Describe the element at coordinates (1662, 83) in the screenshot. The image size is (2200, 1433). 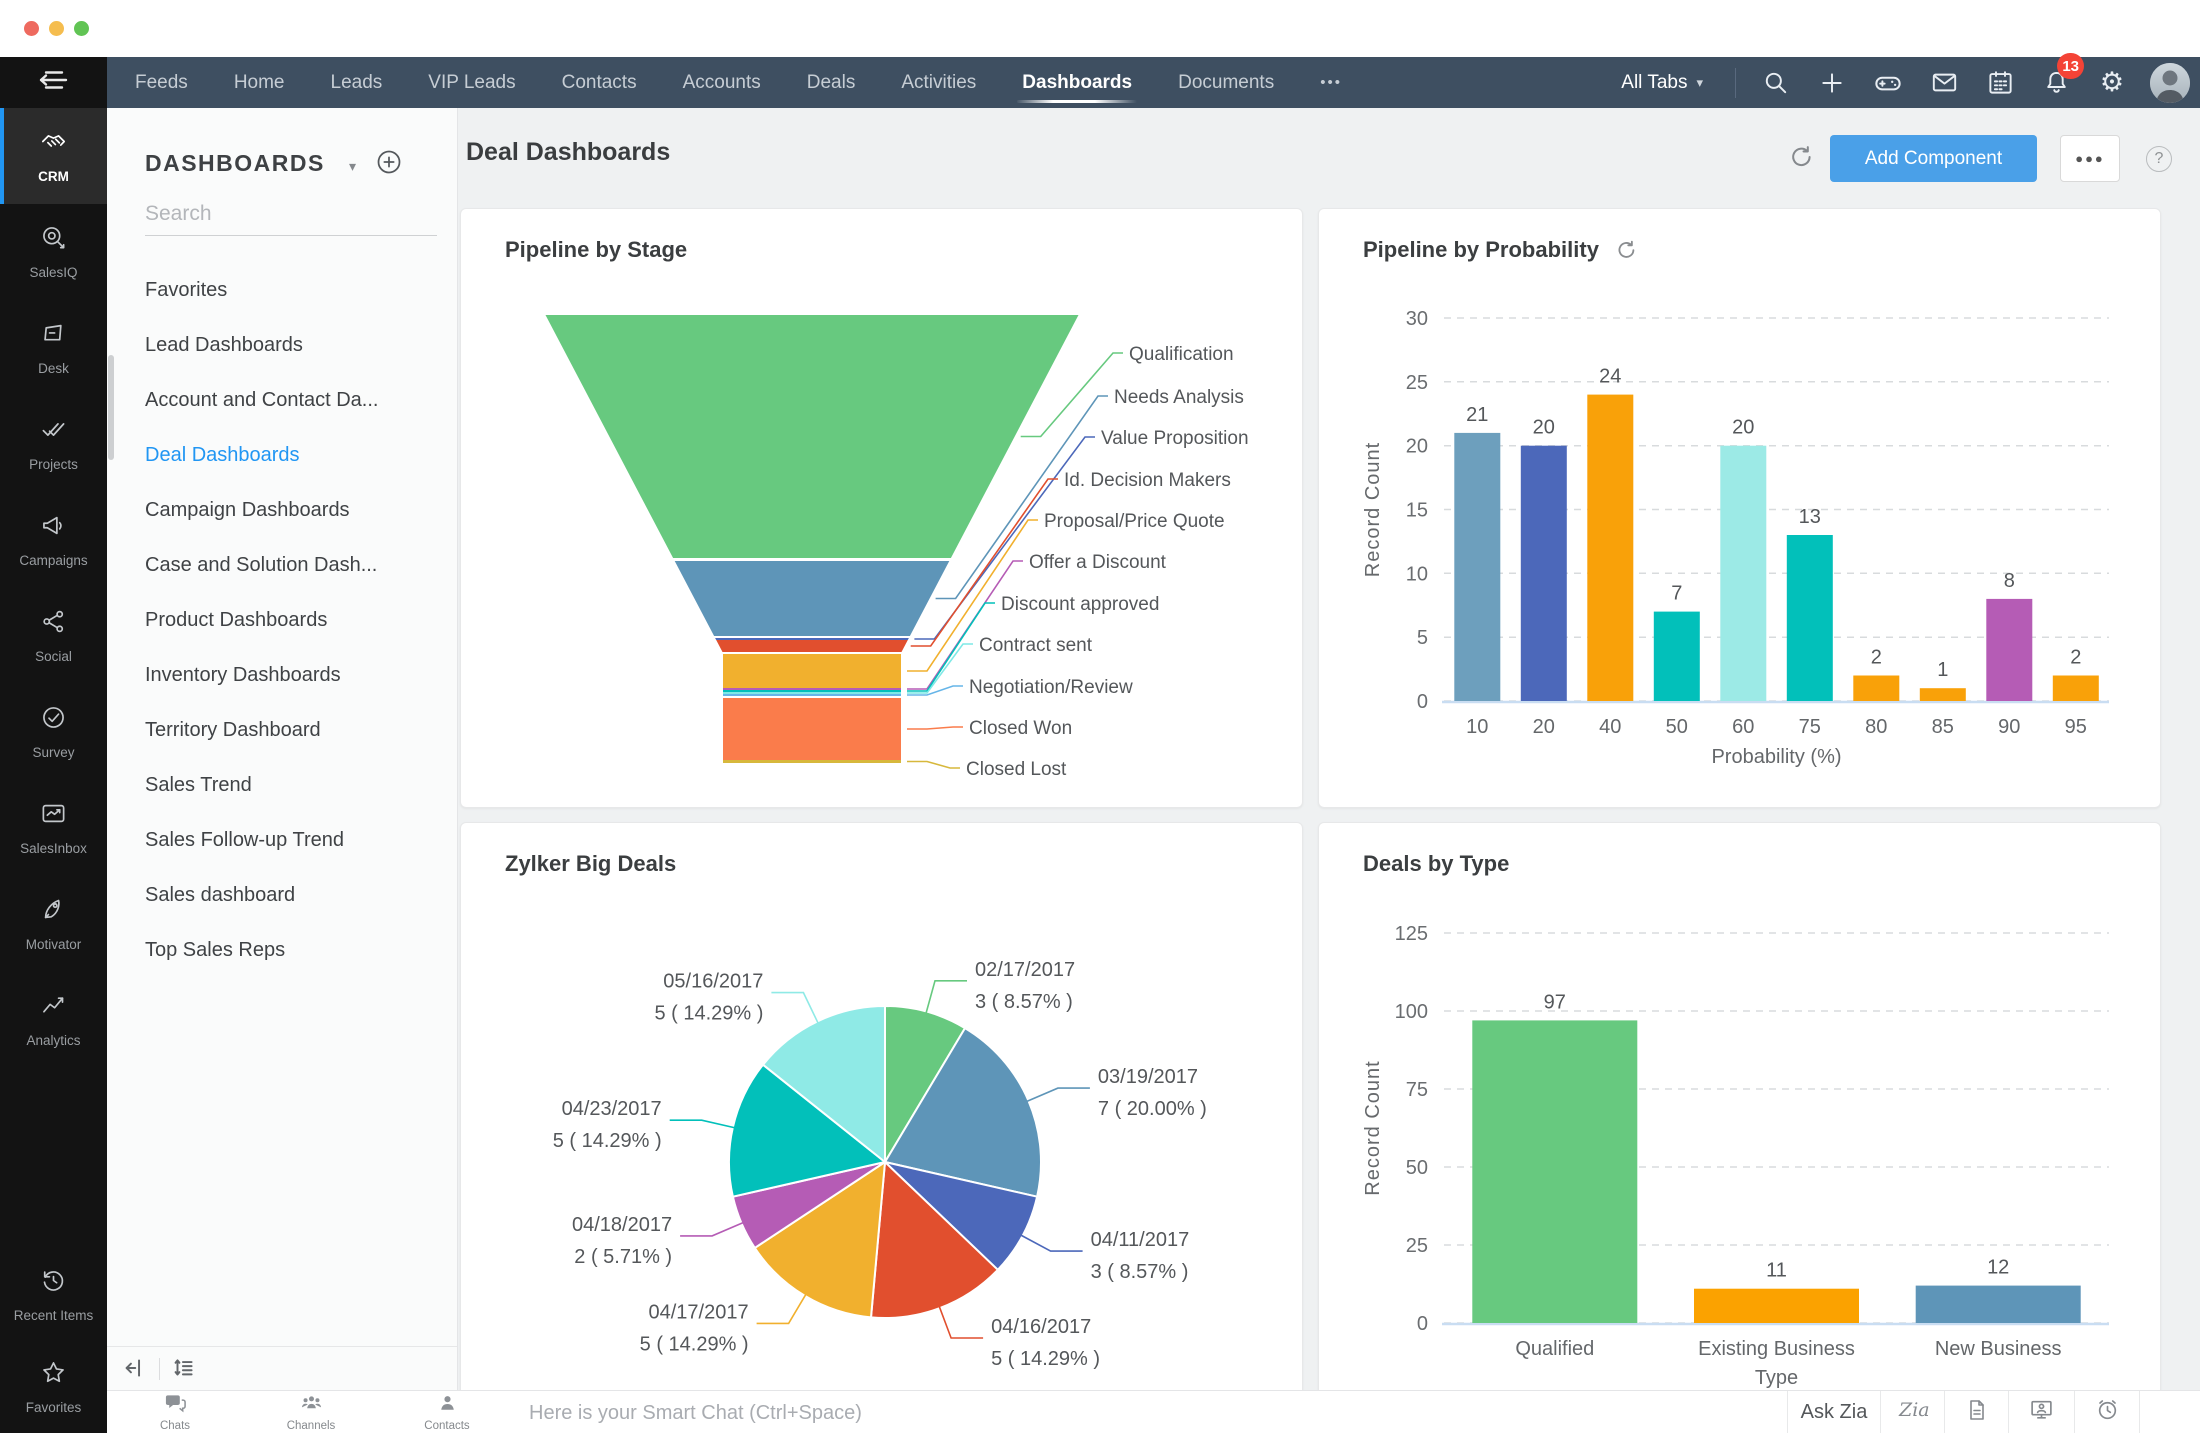
I see `all-tabs-dropdown: All Tabs ▾` at that location.